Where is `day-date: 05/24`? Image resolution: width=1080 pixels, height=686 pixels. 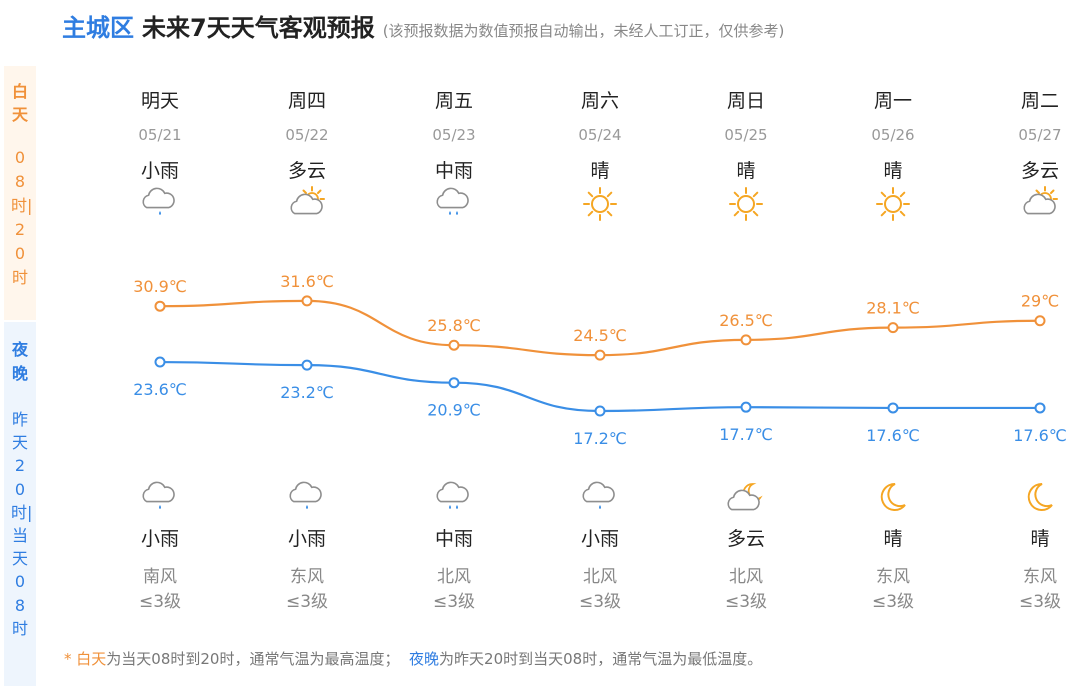
day-date: 05/24 is located at coordinates (600, 135).